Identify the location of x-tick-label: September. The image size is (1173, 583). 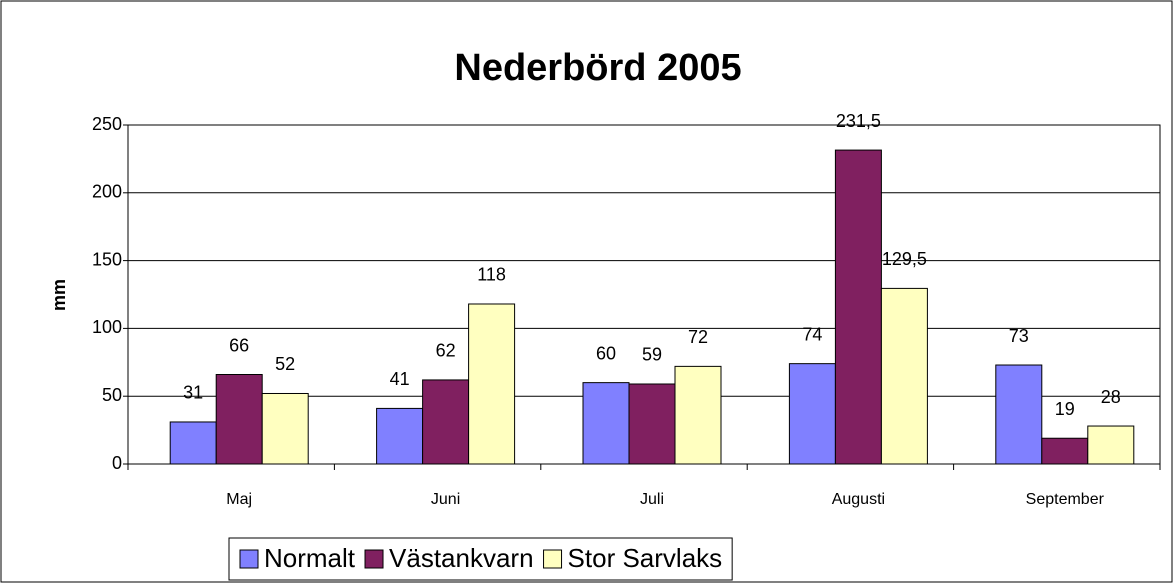
(1065, 499).